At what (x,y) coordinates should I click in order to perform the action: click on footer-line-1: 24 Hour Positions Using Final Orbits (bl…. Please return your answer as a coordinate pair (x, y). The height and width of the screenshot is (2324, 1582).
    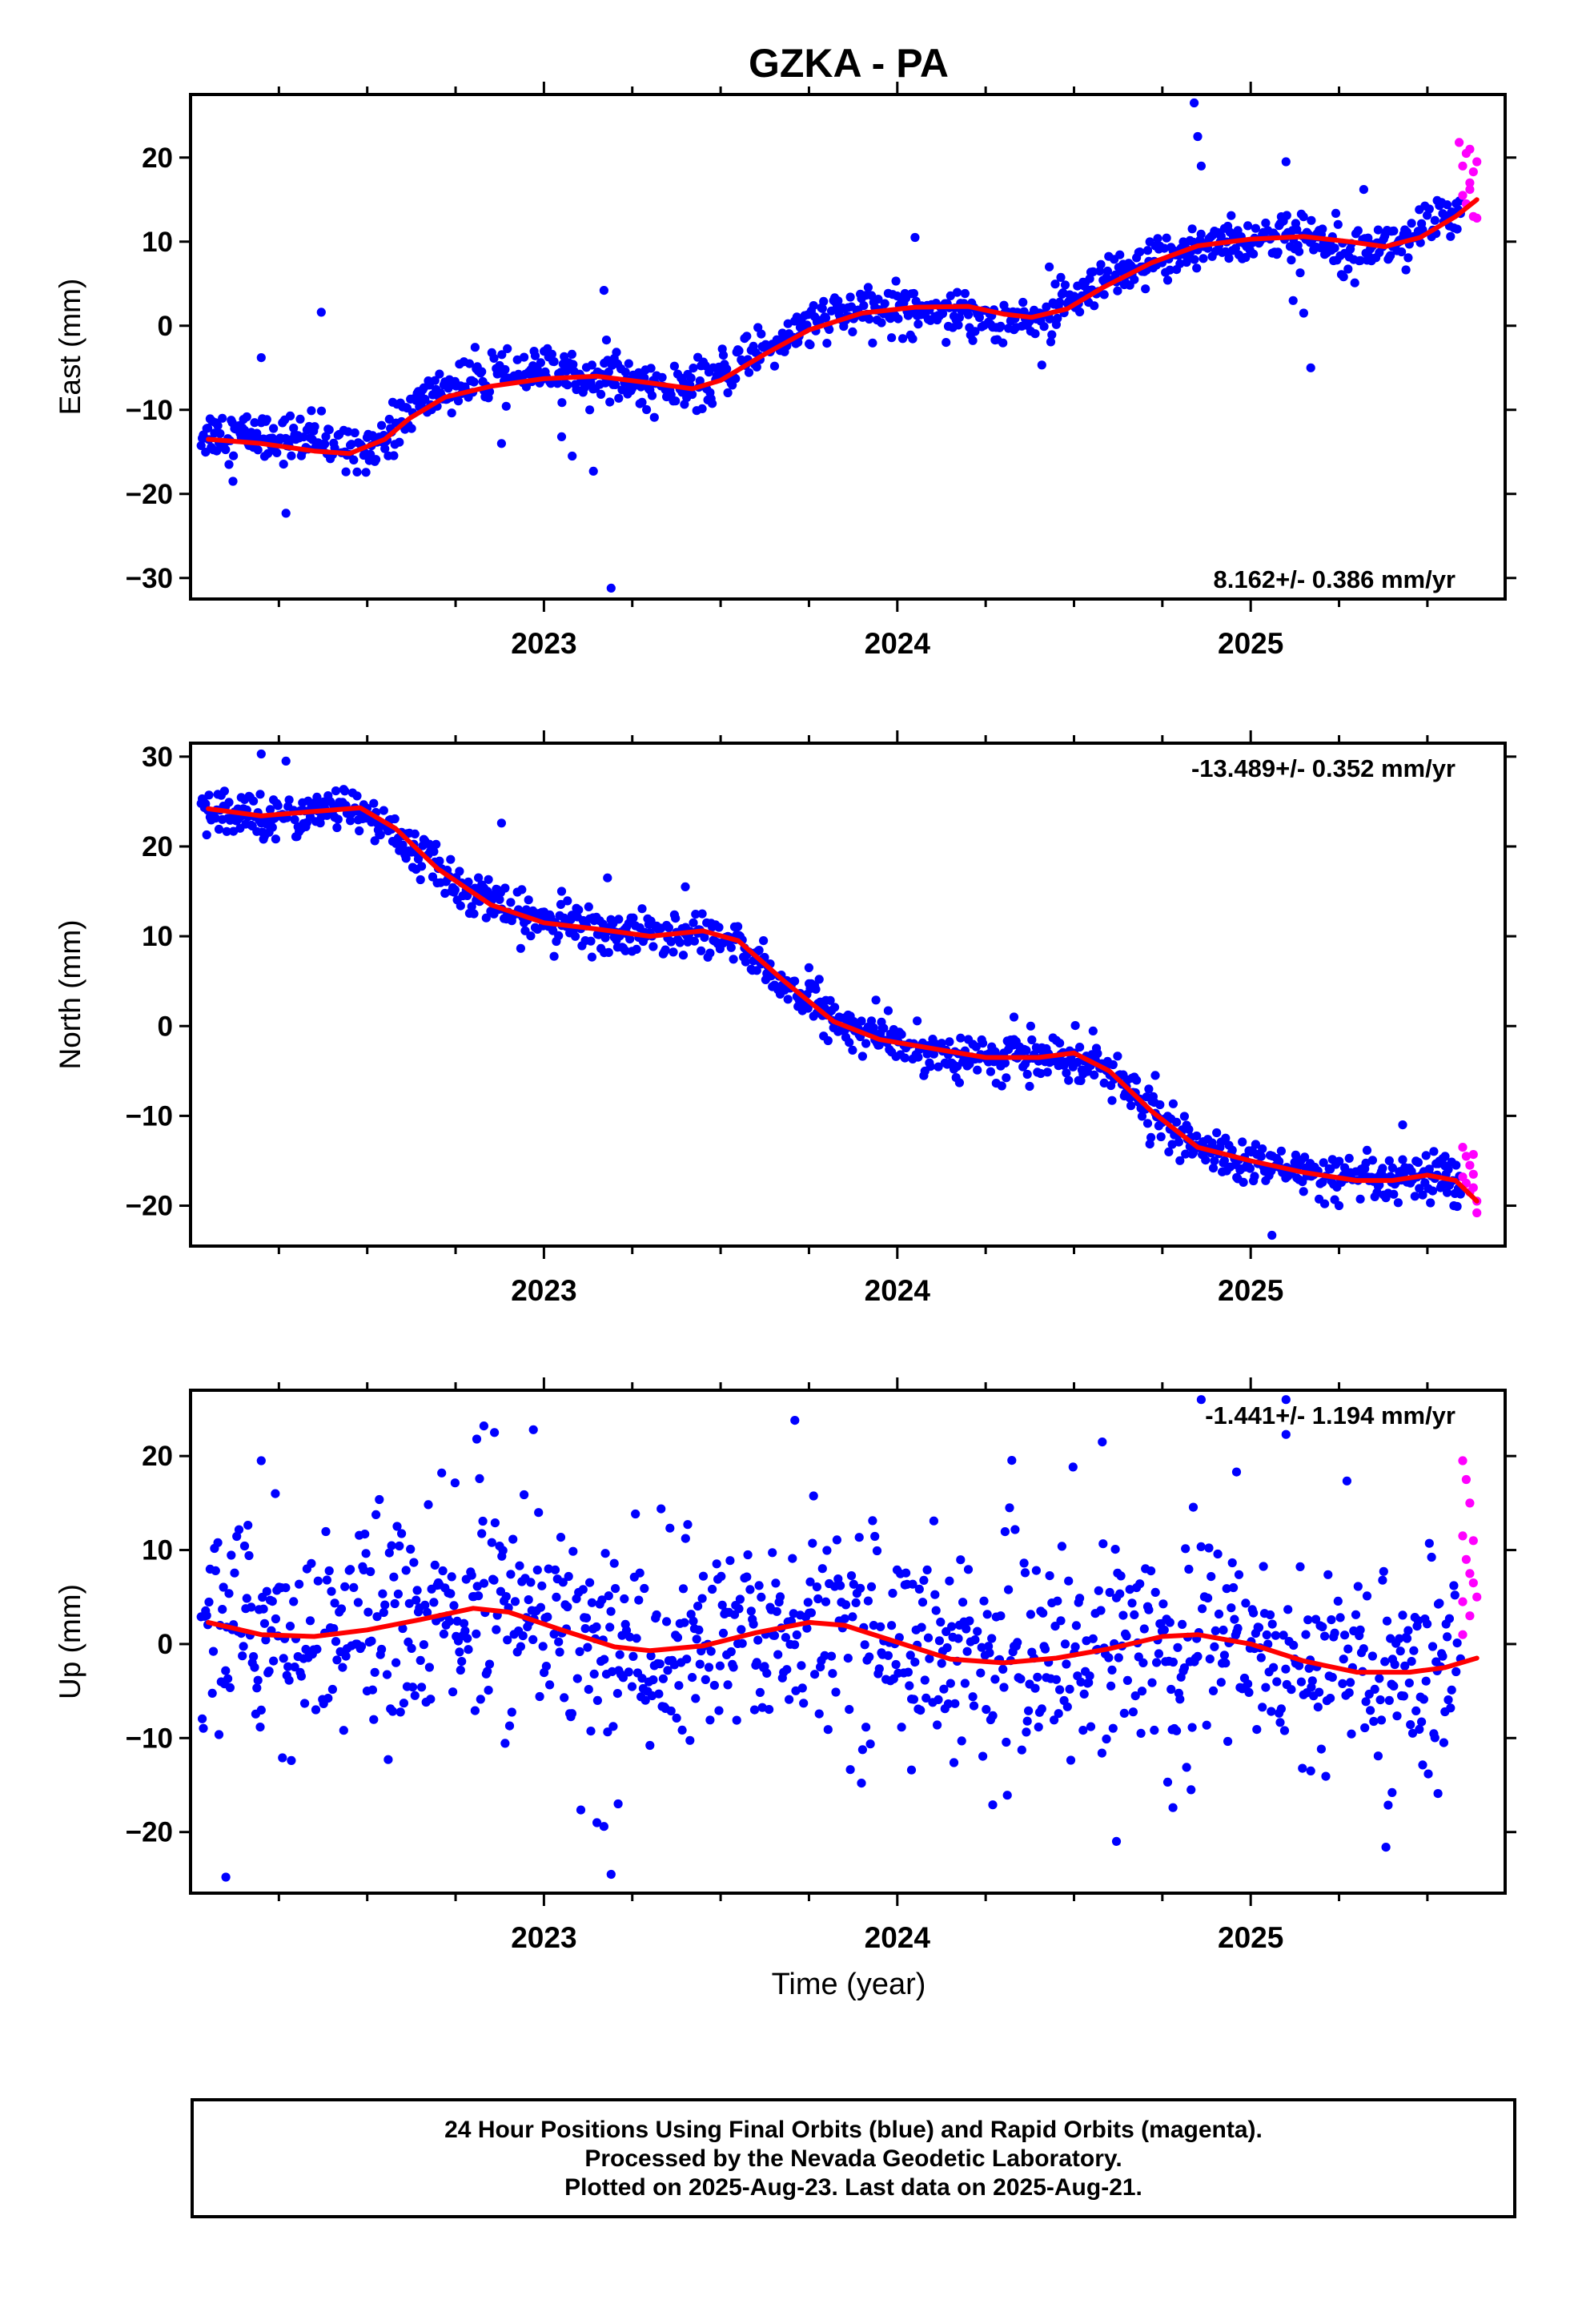
    Looking at the image, I should click on (853, 2130).